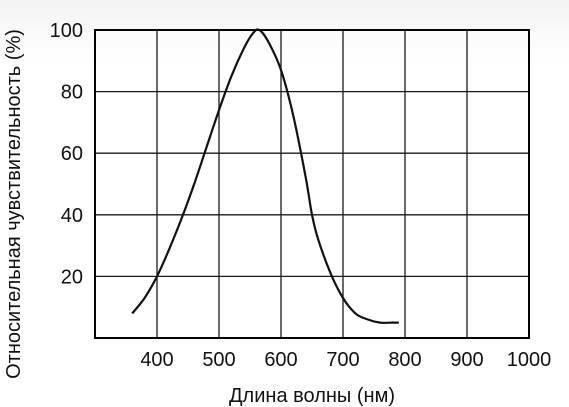 This screenshot has width=569, height=407. I want to click on x-tick-label: 500, so click(218, 360).